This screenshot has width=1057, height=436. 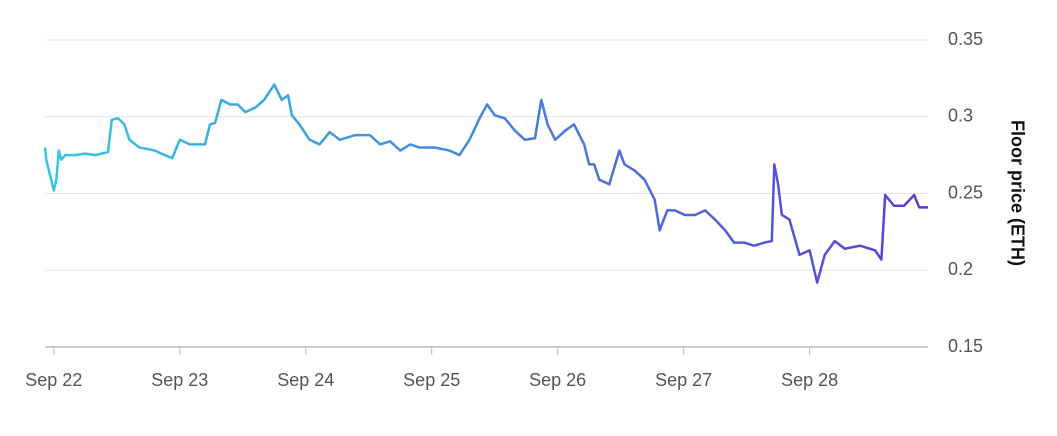 What do you see at coordinates (965, 192) in the screenshot?
I see `y-tick-label: 0.25` at bounding box center [965, 192].